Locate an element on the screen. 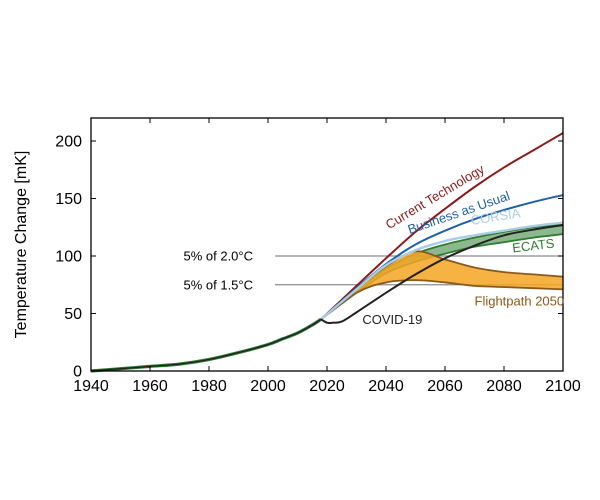 This screenshot has width=600, height=500. x-tick-label-1940: 1940 is located at coordinates (91, 386).